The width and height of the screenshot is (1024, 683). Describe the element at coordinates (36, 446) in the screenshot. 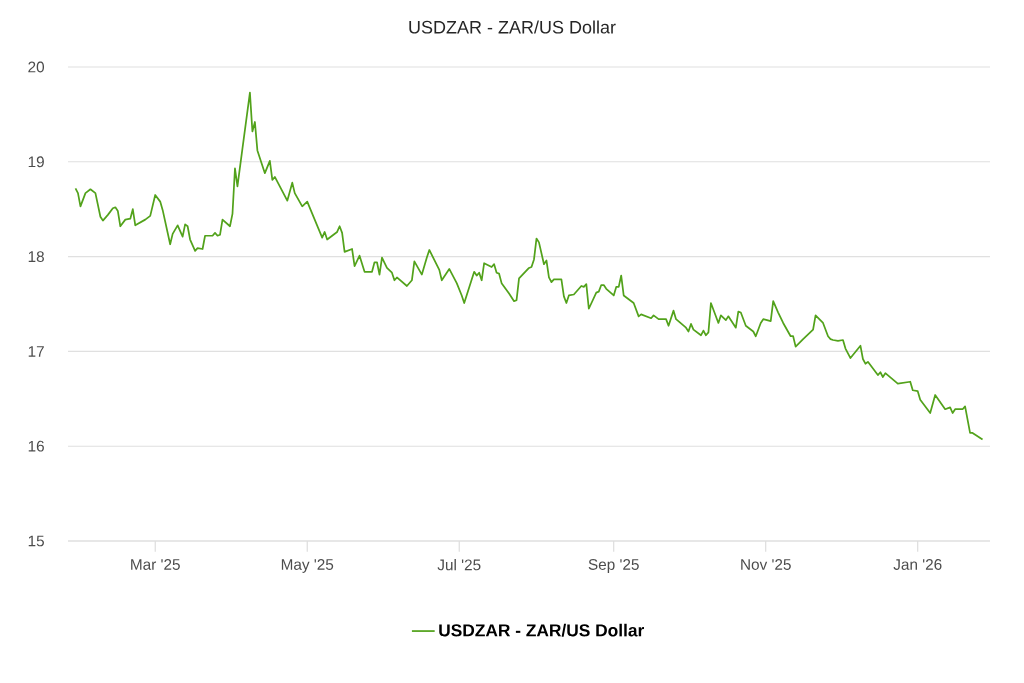

I see `y-tick-label: 16` at that location.